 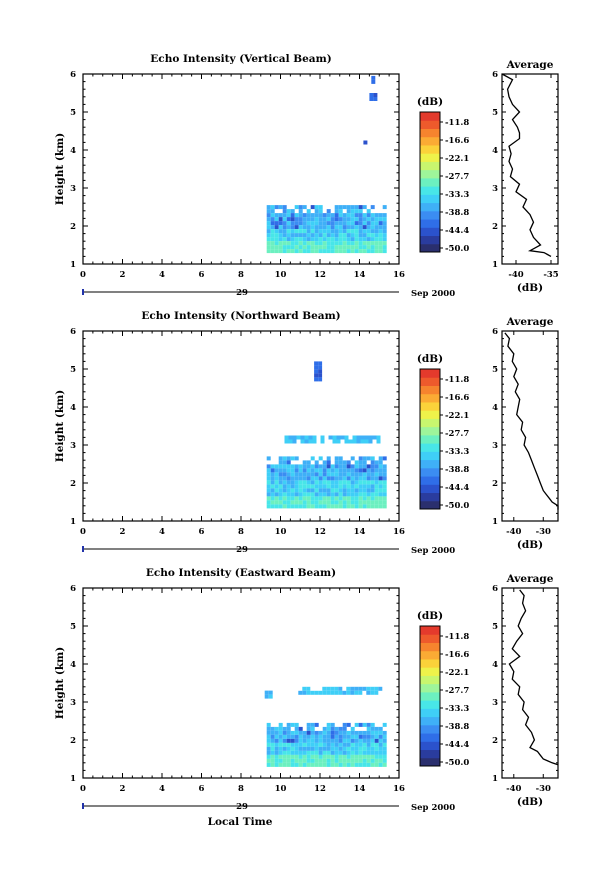 What do you see at coordinates (73, 265) in the screenshot?
I see `y-tick-label: 1` at bounding box center [73, 265].